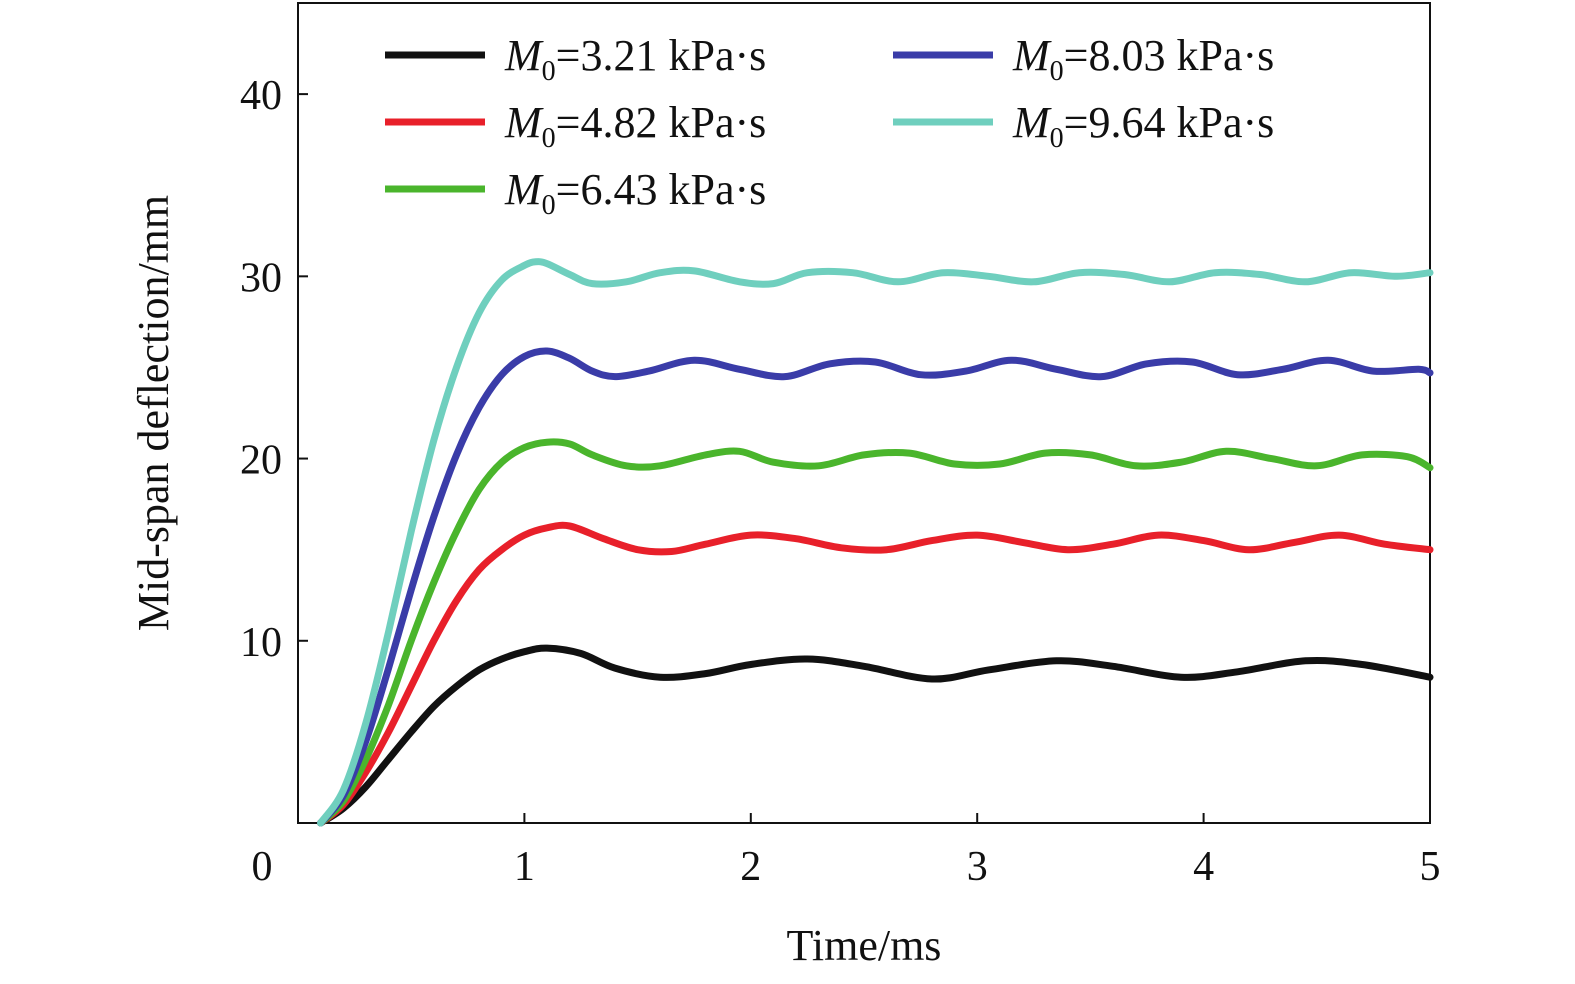 The height and width of the screenshot is (984, 1575). I want to click on x-tick-label: 1, so click(524, 867).